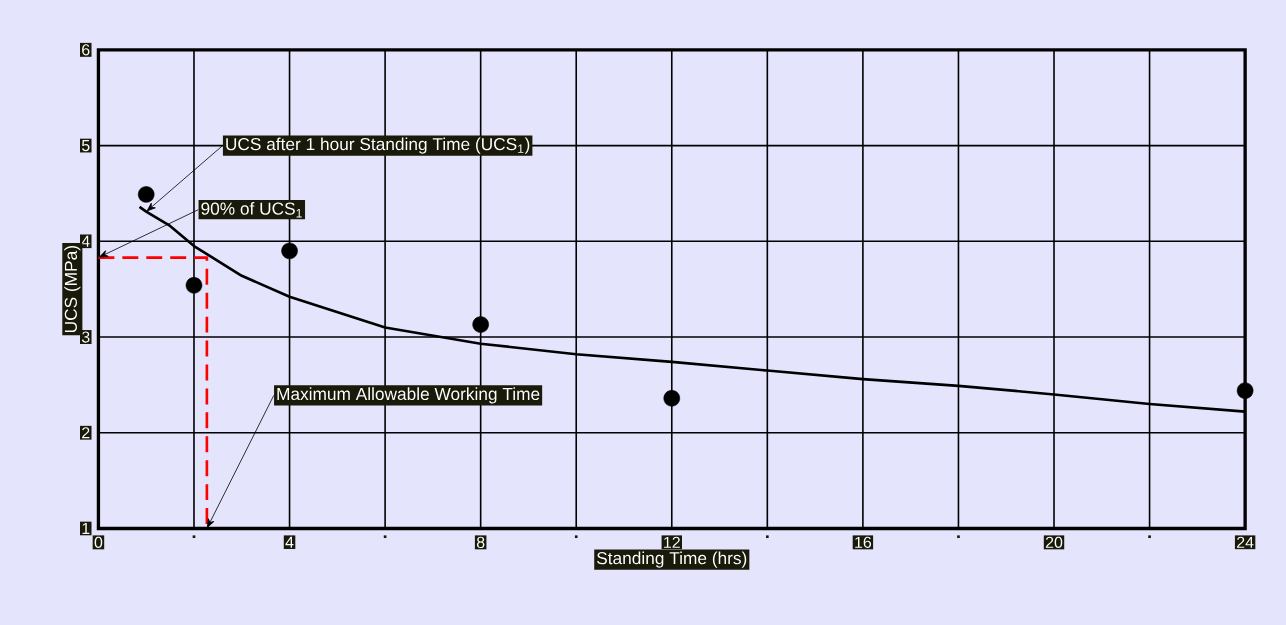 The width and height of the screenshot is (1286, 625). What do you see at coordinates (251, 209) in the screenshot?
I see `annotation: 90% of UCS$_{1}$` at bounding box center [251, 209].